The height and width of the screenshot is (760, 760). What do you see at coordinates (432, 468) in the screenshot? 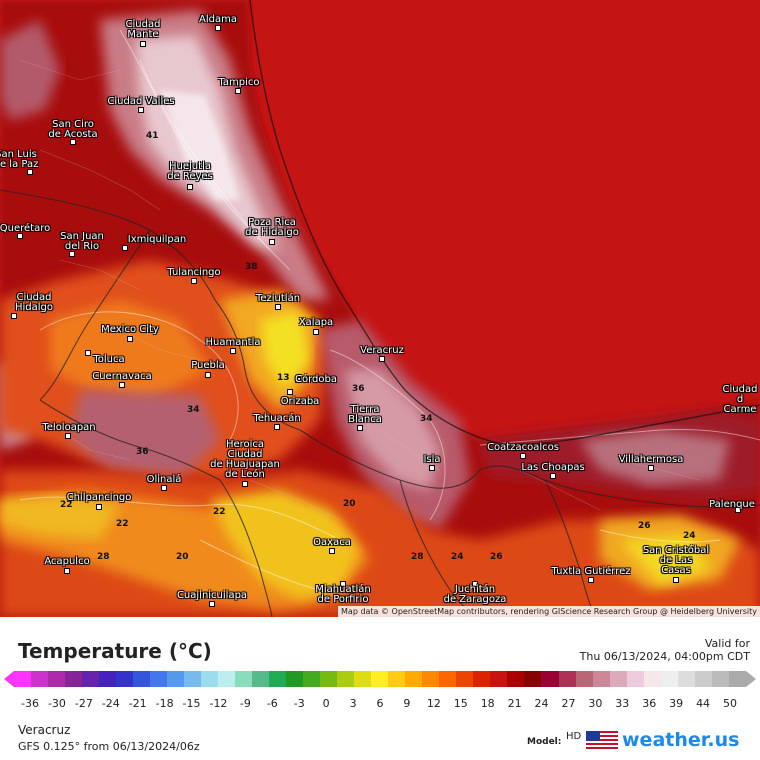
I see `city-dot-isla` at bounding box center [432, 468].